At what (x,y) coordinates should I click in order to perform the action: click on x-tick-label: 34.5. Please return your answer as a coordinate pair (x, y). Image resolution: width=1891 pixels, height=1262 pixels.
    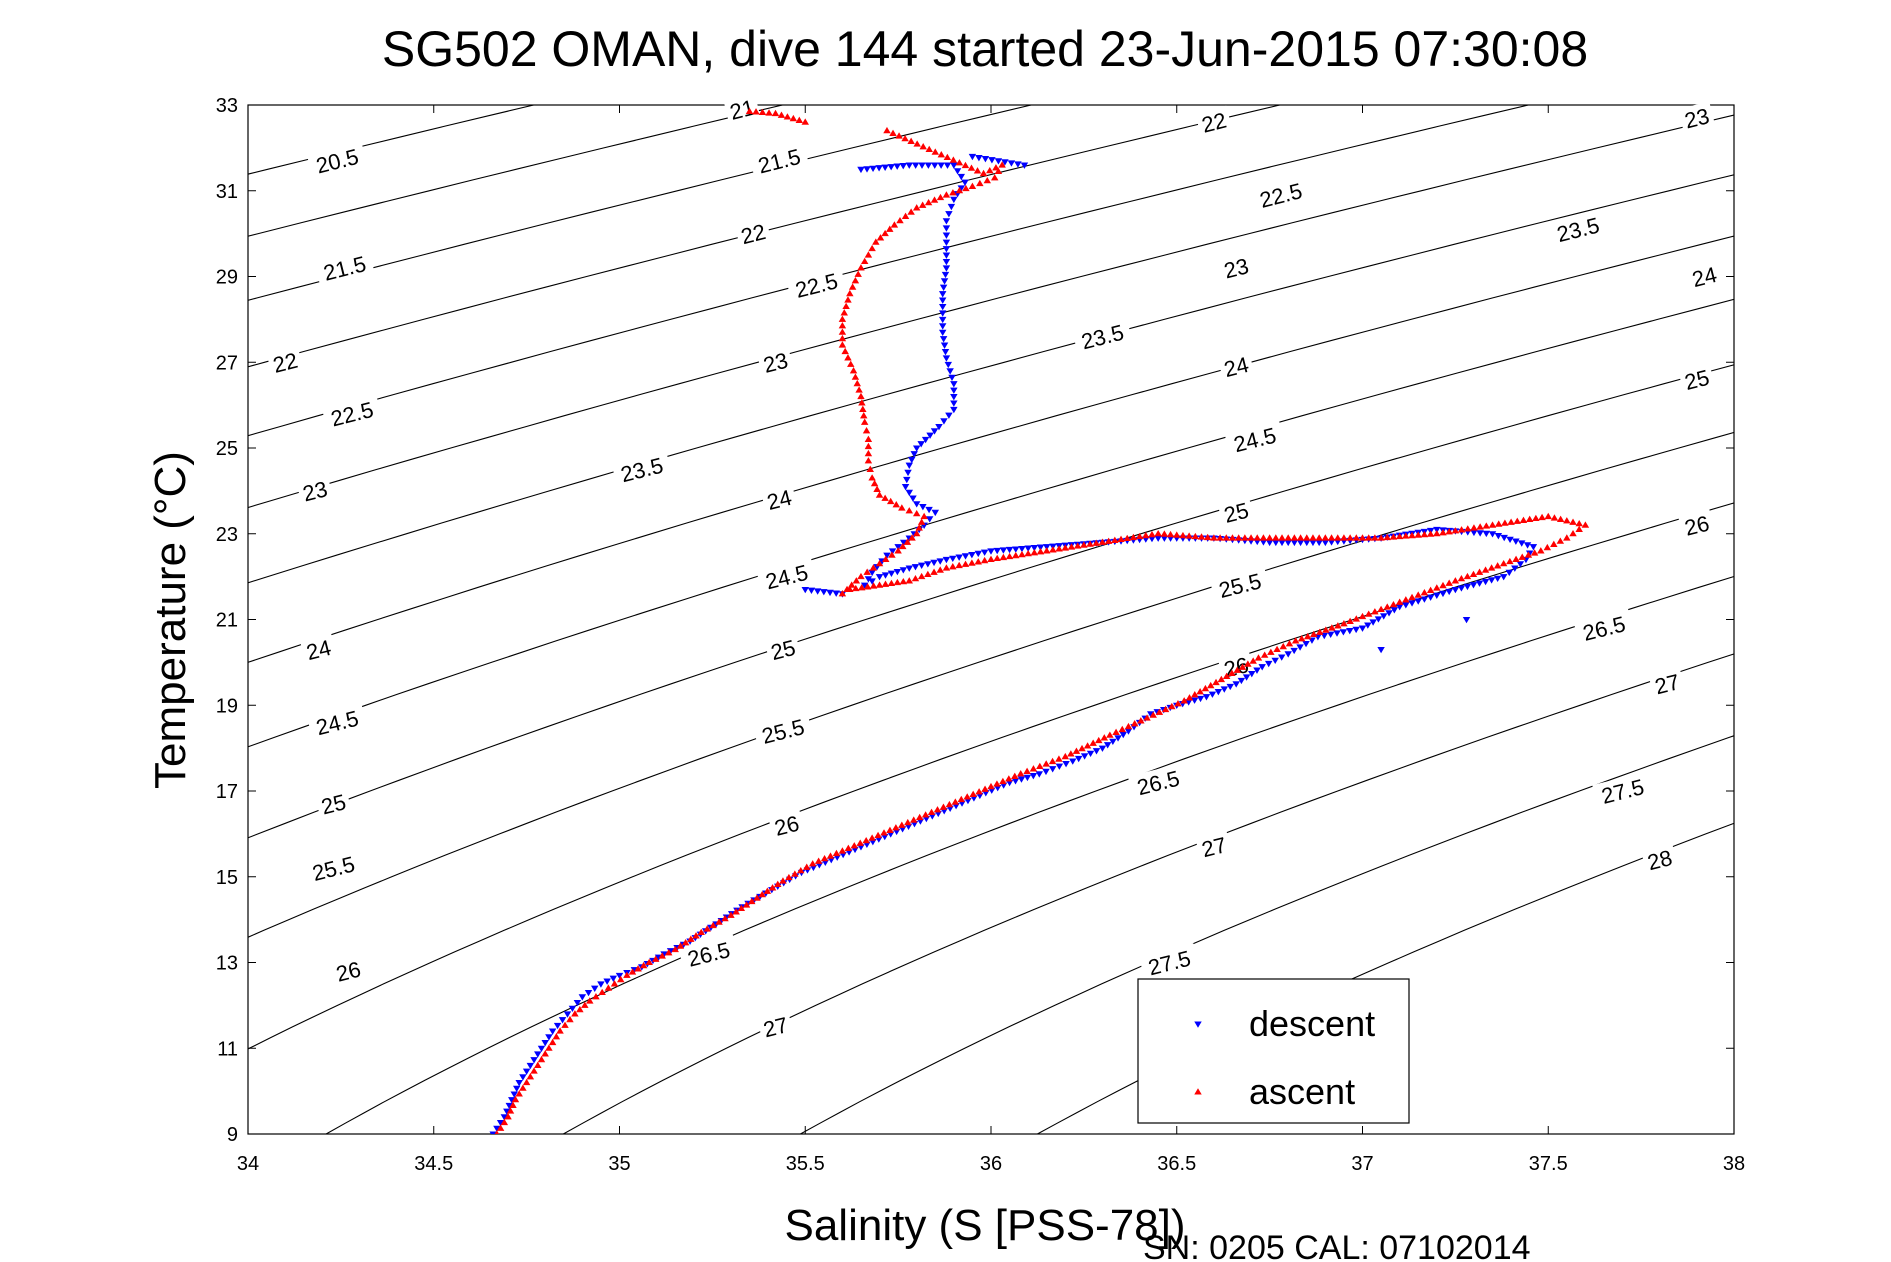
    Looking at the image, I should click on (433, 1164).